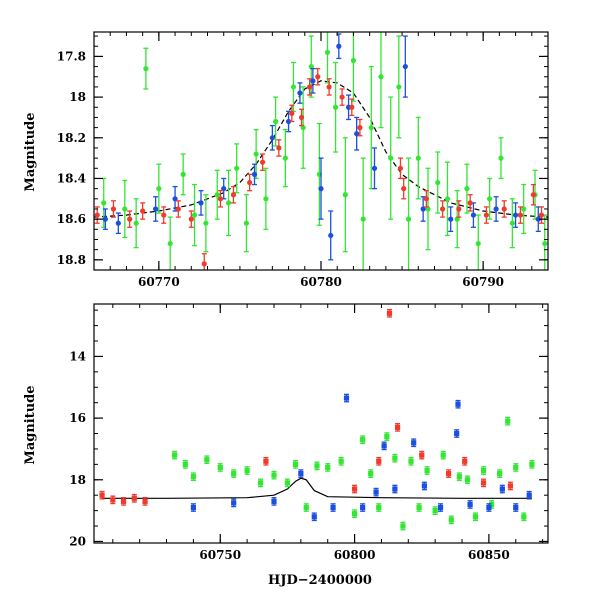 This screenshot has width=600, height=600. I want to click on top-y-tick-label: 18.6, so click(71, 219).